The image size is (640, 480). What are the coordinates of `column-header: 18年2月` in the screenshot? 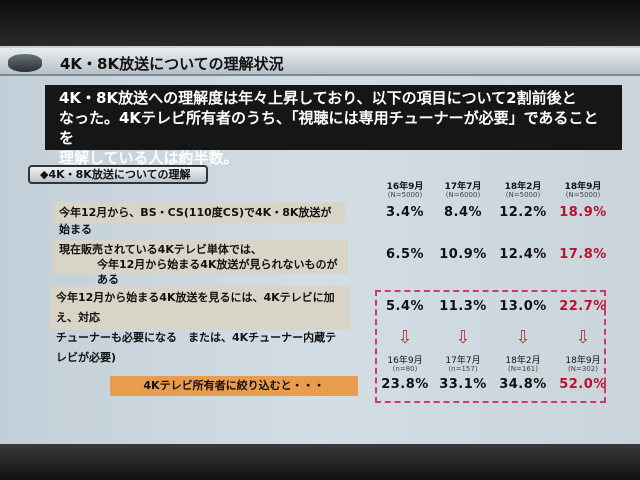 It's located at (523, 187).